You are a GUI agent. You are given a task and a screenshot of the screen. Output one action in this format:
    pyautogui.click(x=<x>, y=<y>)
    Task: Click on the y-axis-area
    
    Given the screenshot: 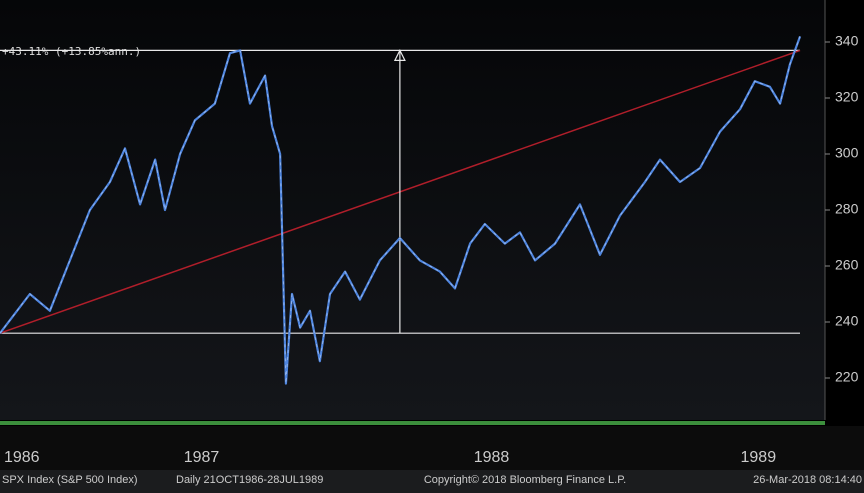 What is the action you would take?
    pyautogui.click(x=844, y=215)
    